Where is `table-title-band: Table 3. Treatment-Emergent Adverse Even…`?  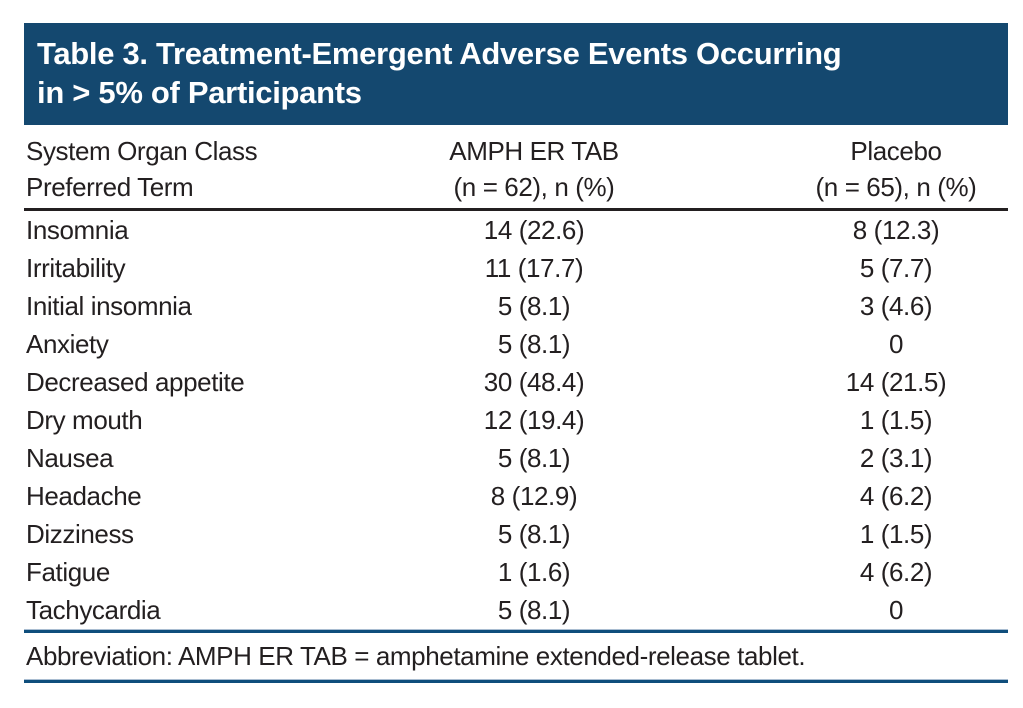
table-title-band: Table 3. Treatment-Emergent Adverse Even… is located at coordinates (516, 74).